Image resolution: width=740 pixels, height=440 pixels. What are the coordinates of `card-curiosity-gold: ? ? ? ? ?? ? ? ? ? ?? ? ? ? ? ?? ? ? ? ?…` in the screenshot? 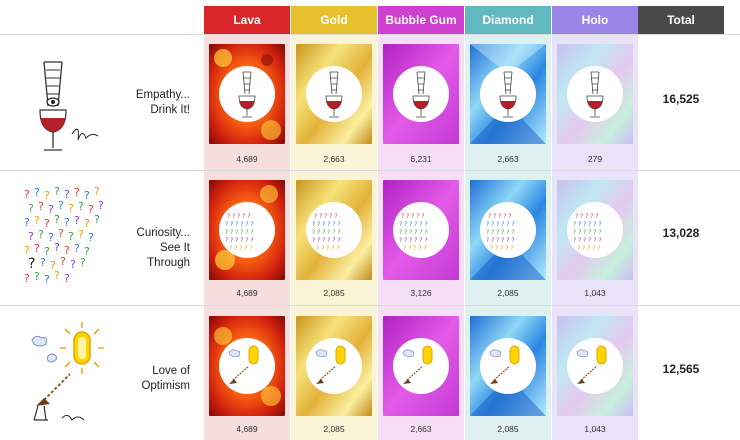 It's located at (334, 230).